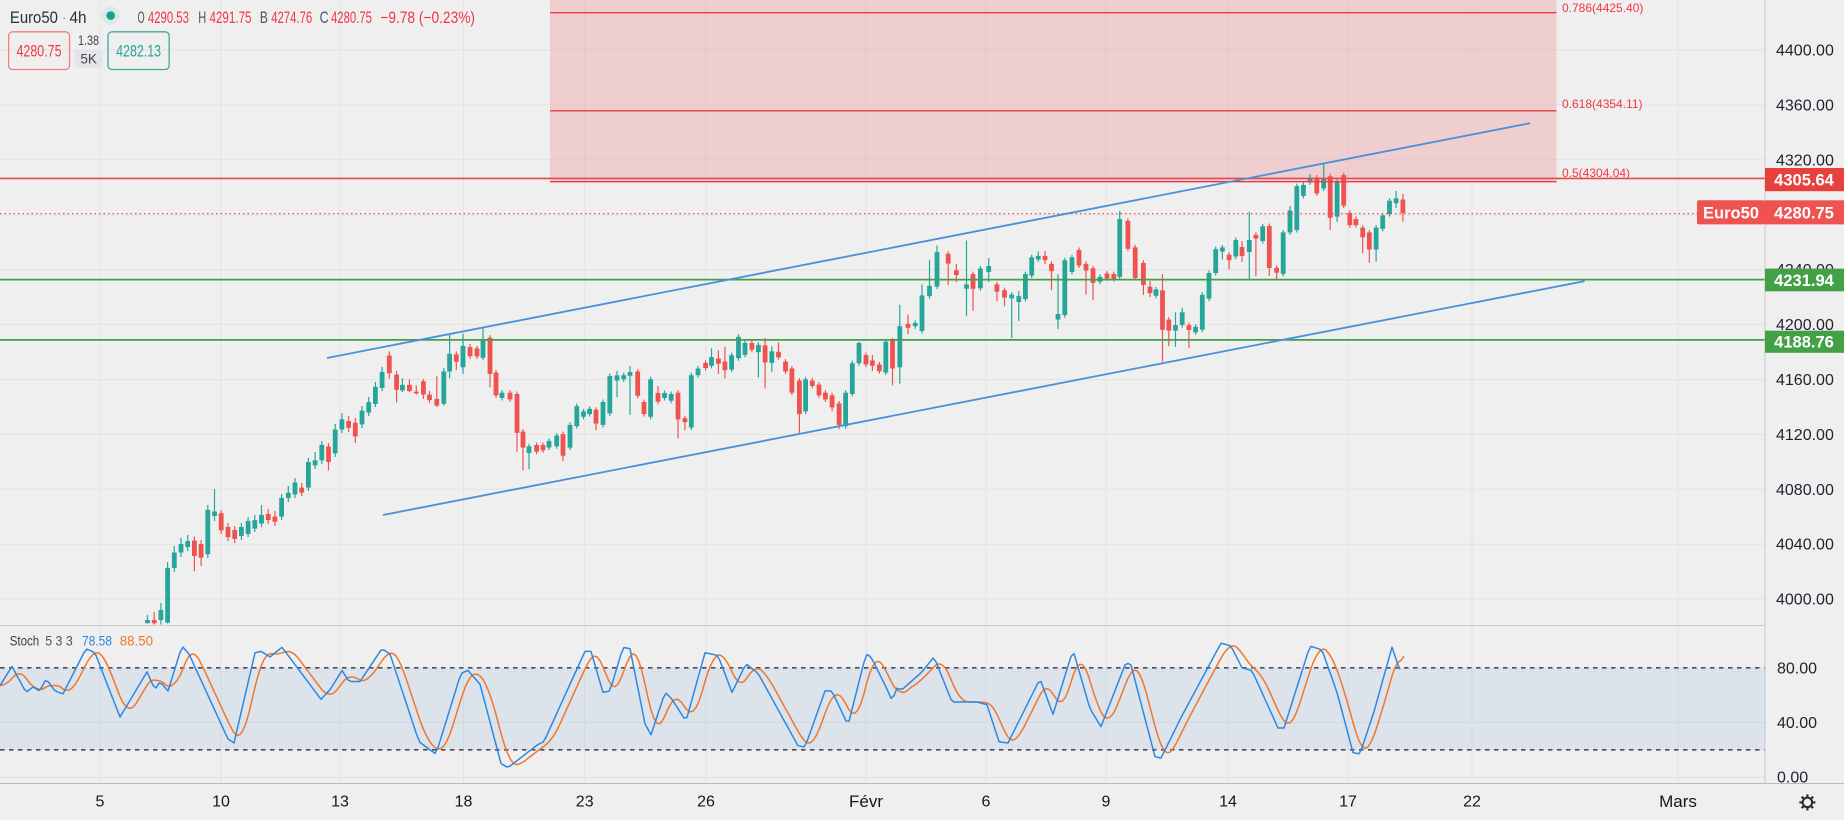 Image resolution: width=1844 pixels, height=820 pixels. I want to click on svg-text: 5, so click(100, 802).